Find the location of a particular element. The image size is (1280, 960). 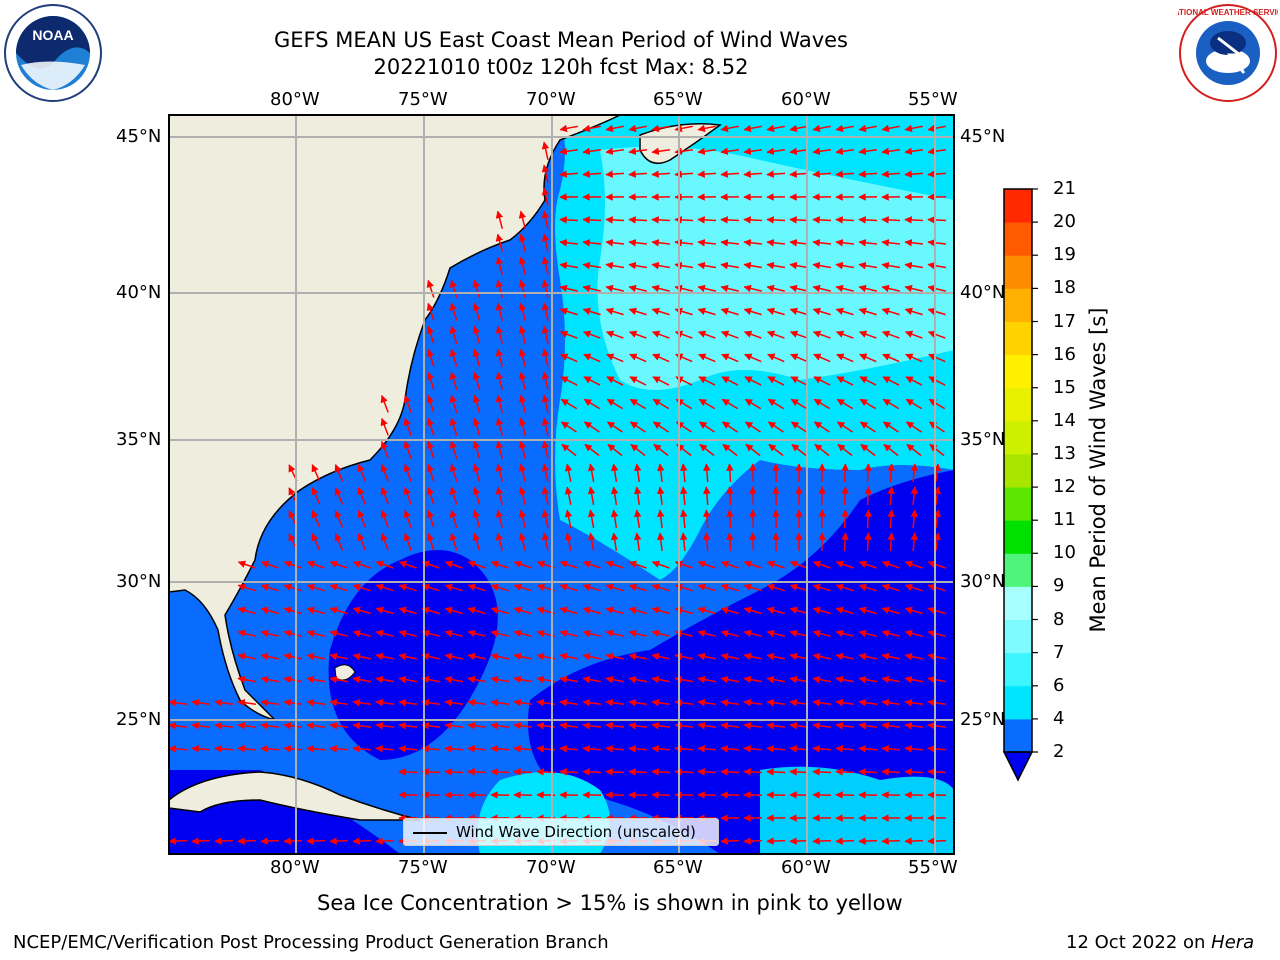

colorbar-tick-label: 16 is located at coordinates (1064, 354).